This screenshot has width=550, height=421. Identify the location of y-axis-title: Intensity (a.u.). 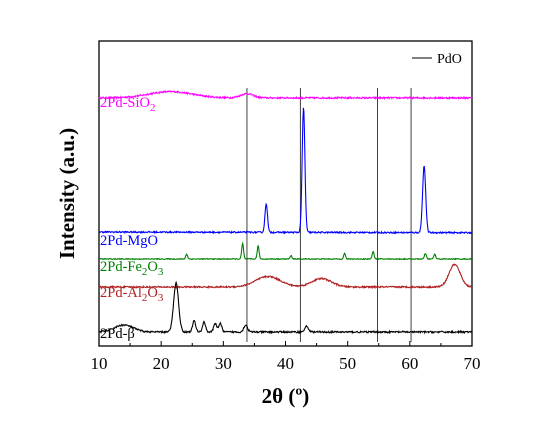
(67, 193).